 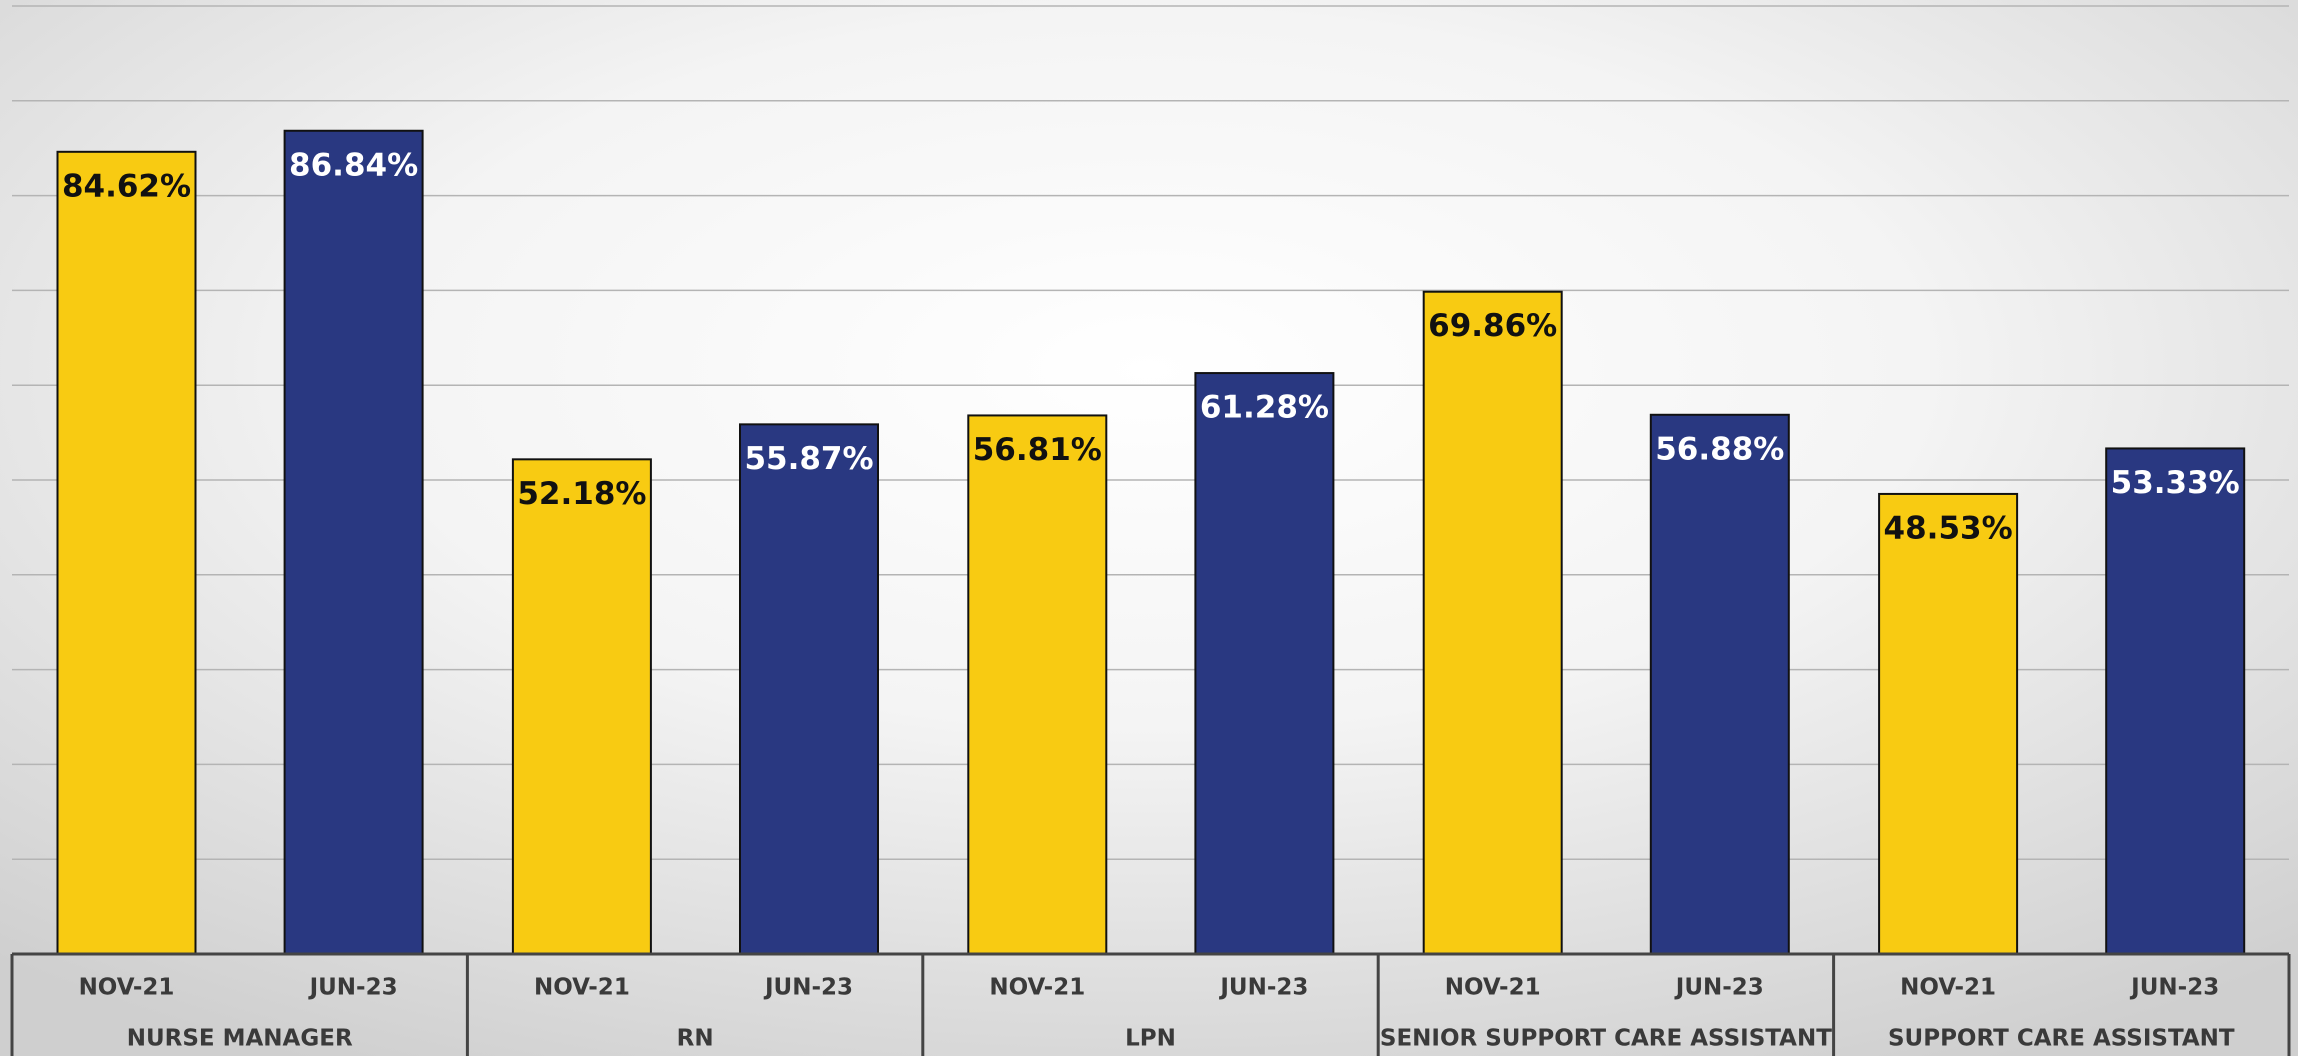 What do you see at coordinates (1264, 408) in the screenshot?
I see `data-label: 61.28%` at bounding box center [1264, 408].